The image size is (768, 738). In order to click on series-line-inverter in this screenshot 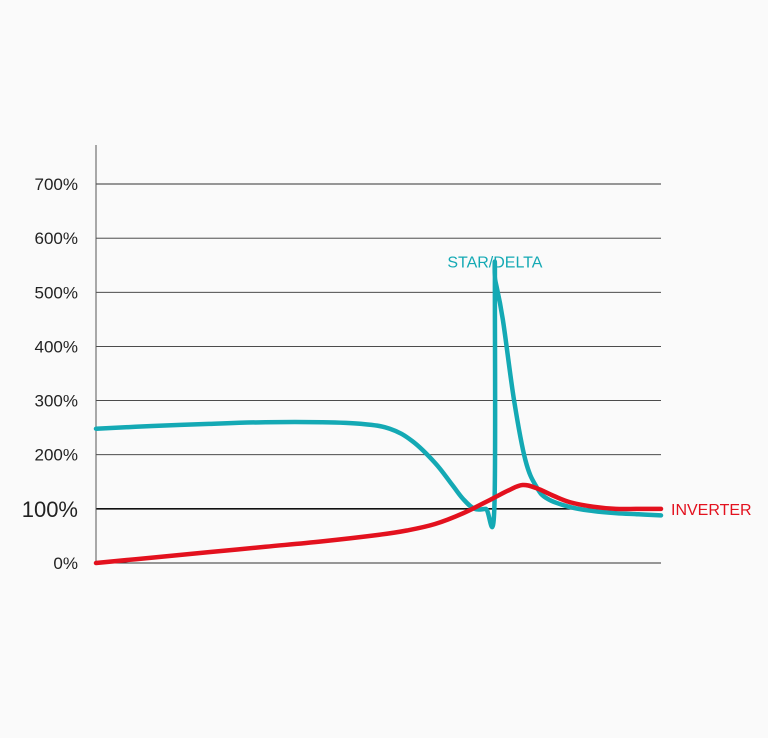, I will do `click(378, 524)`.